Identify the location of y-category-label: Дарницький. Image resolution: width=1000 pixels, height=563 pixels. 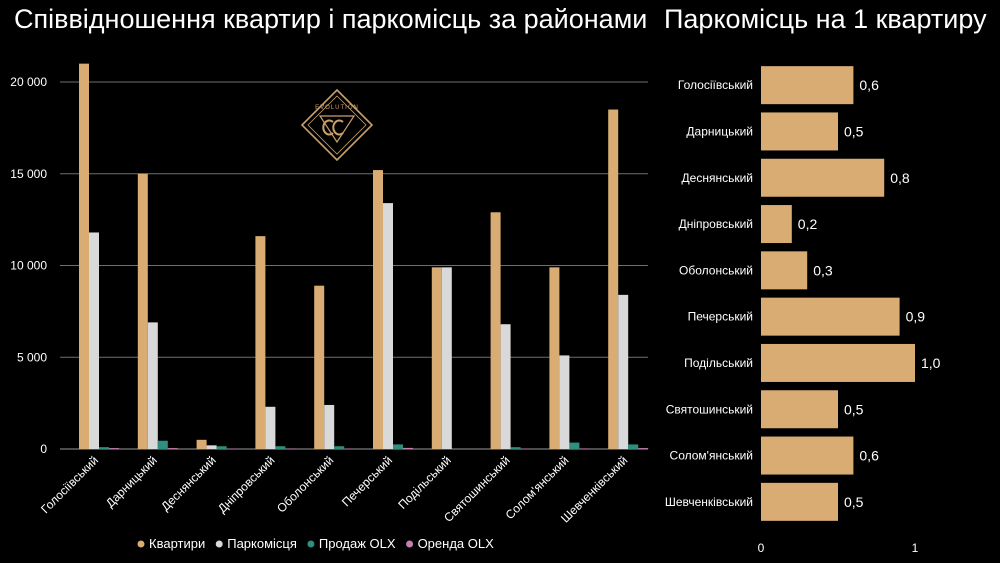
(719, 131).